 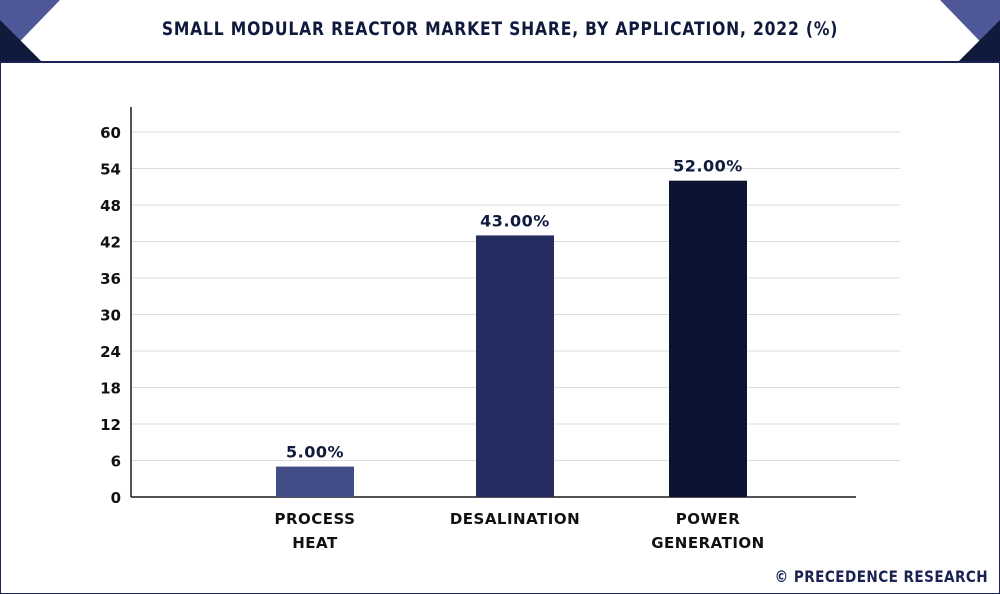 I want to click on y-tick-label: 60, so click(x=110, y=133).